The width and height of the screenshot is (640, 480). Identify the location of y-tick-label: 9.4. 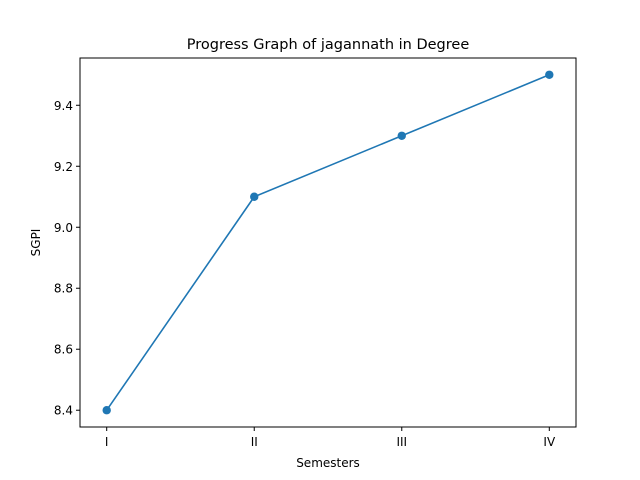
(63, 106).